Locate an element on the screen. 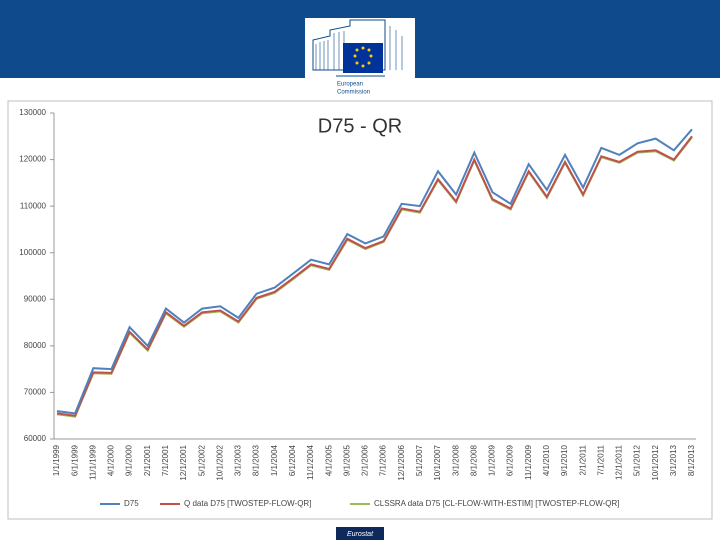  x-tick-label: 12/1/2001 is located at coordinates (183, 462).